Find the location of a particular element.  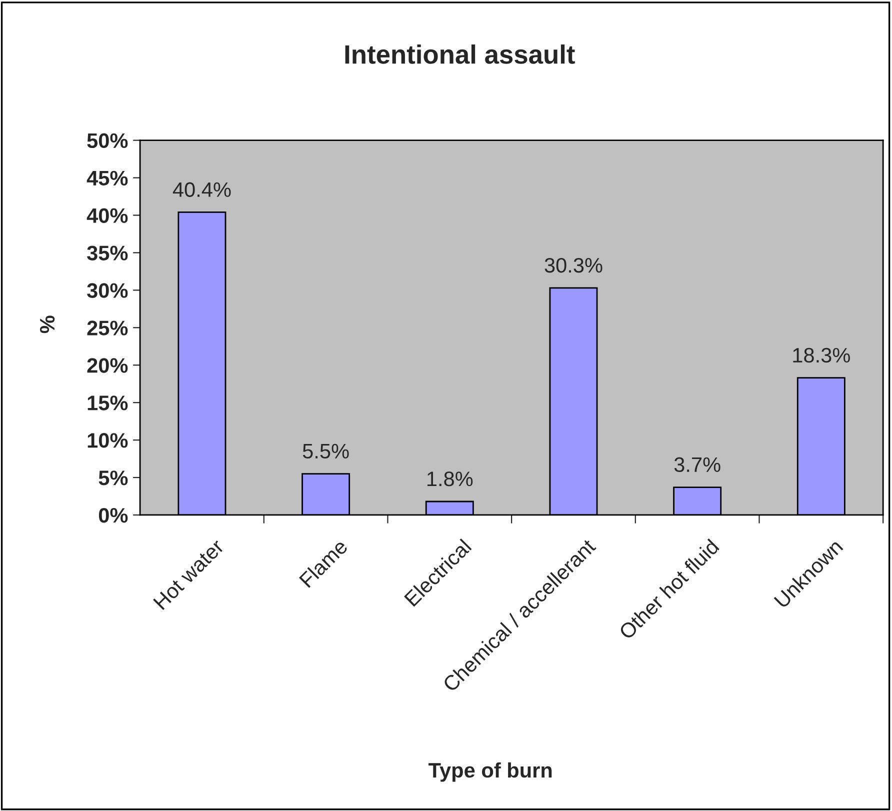

y-tick-label: 25% is located at coordinates (107, 328).